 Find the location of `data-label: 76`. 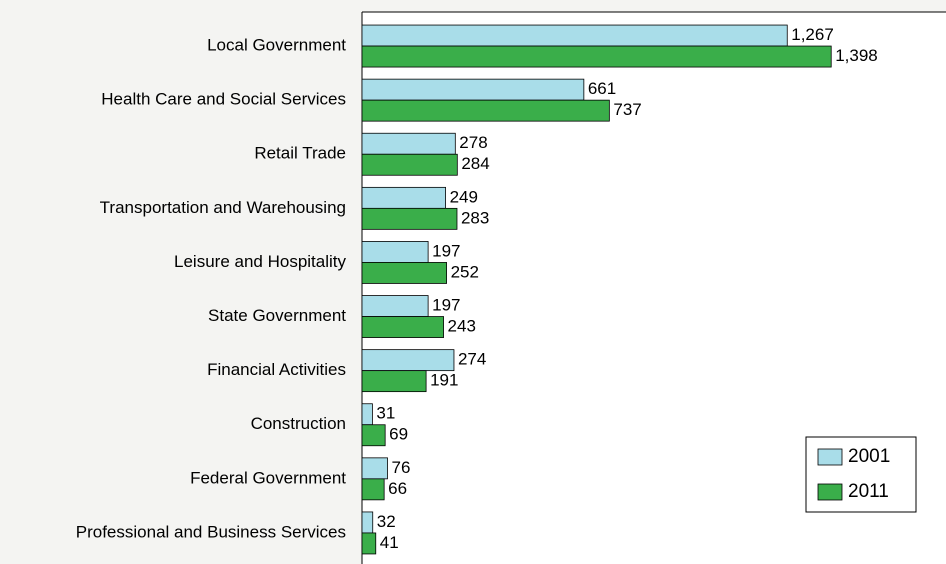

data-label: 76 is located at coordinates (401, 467).